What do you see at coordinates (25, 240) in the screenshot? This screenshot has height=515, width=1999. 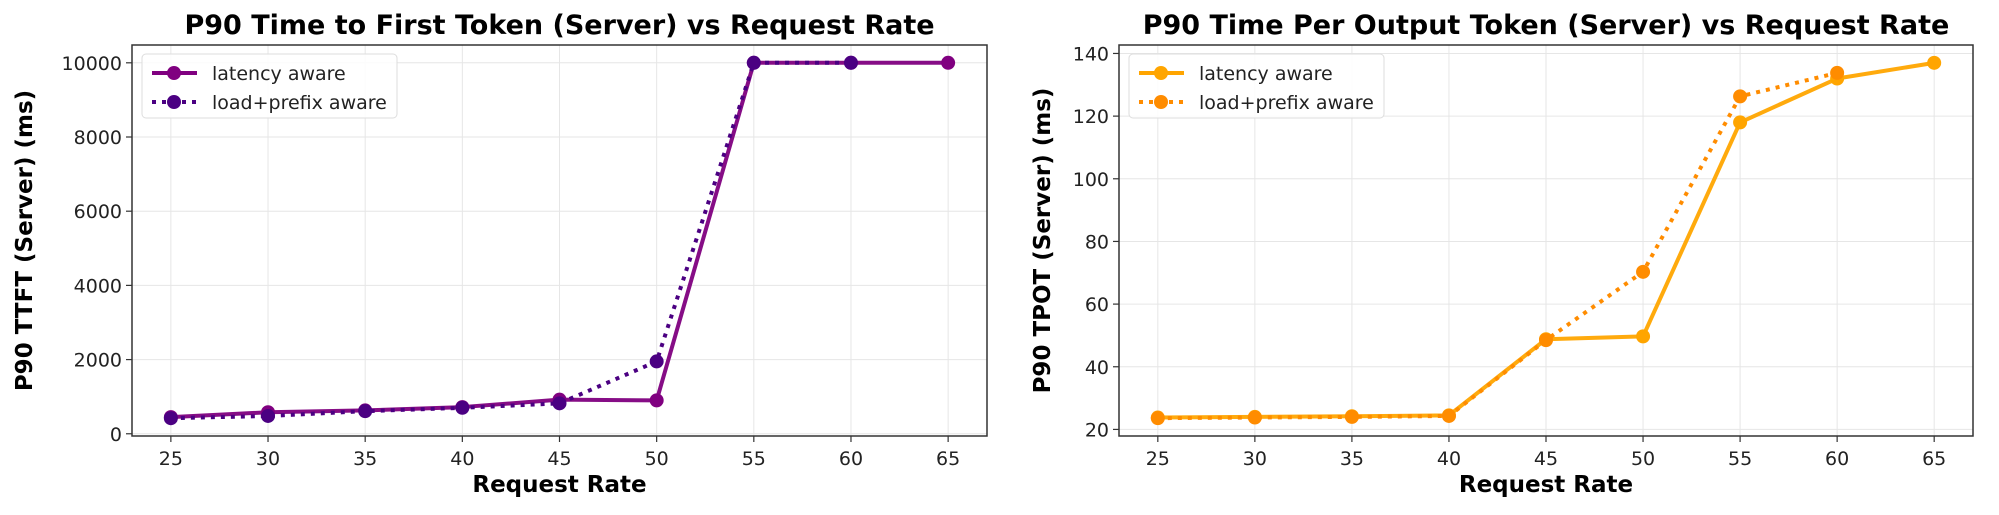 I see `y-axis-label: P90 TTFT (Server) (ms)` at bounding box center [25, 240].